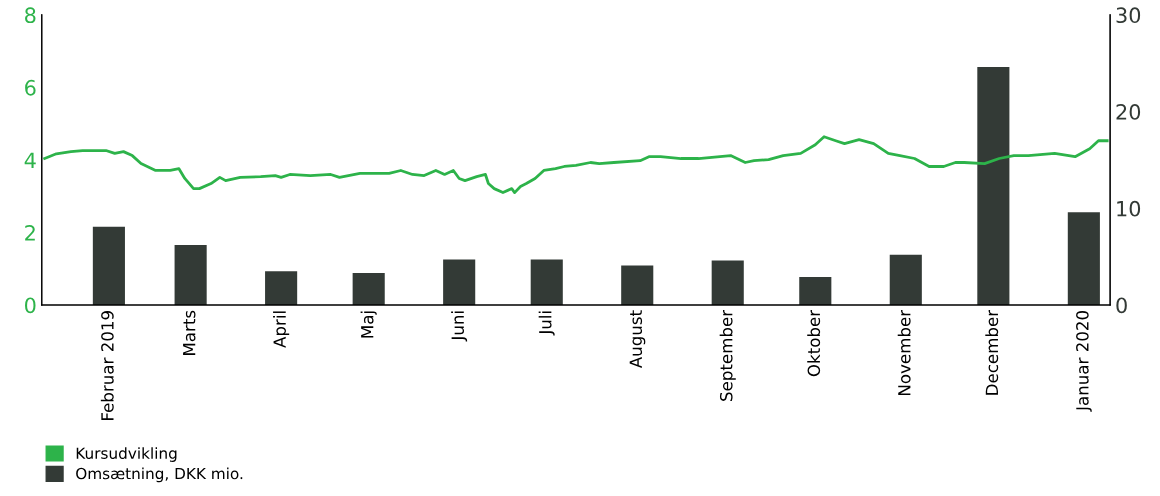 This screenshot has width=1160, height=496. Describe the element at coordinates (1129, 208) in the screenshot. I see `y2-tick-label: 10` at that location.